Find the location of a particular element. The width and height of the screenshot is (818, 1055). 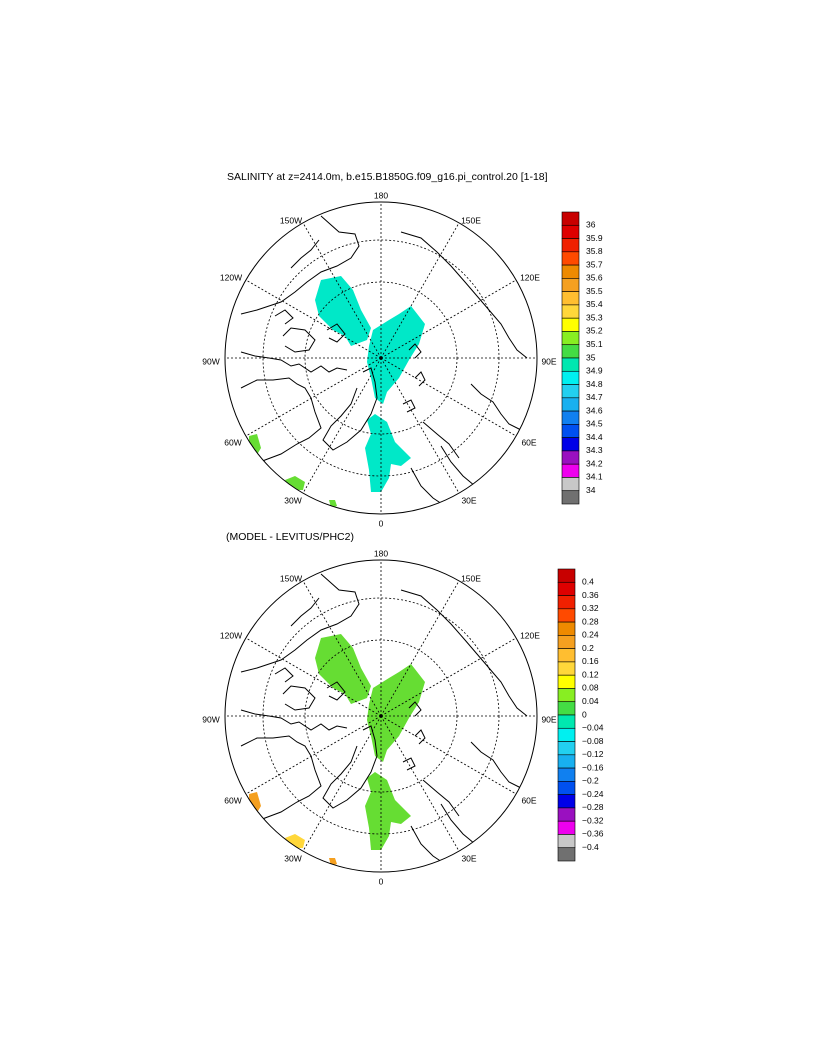

colorbar-label: −0.2 is located at coordinates (590, 781).